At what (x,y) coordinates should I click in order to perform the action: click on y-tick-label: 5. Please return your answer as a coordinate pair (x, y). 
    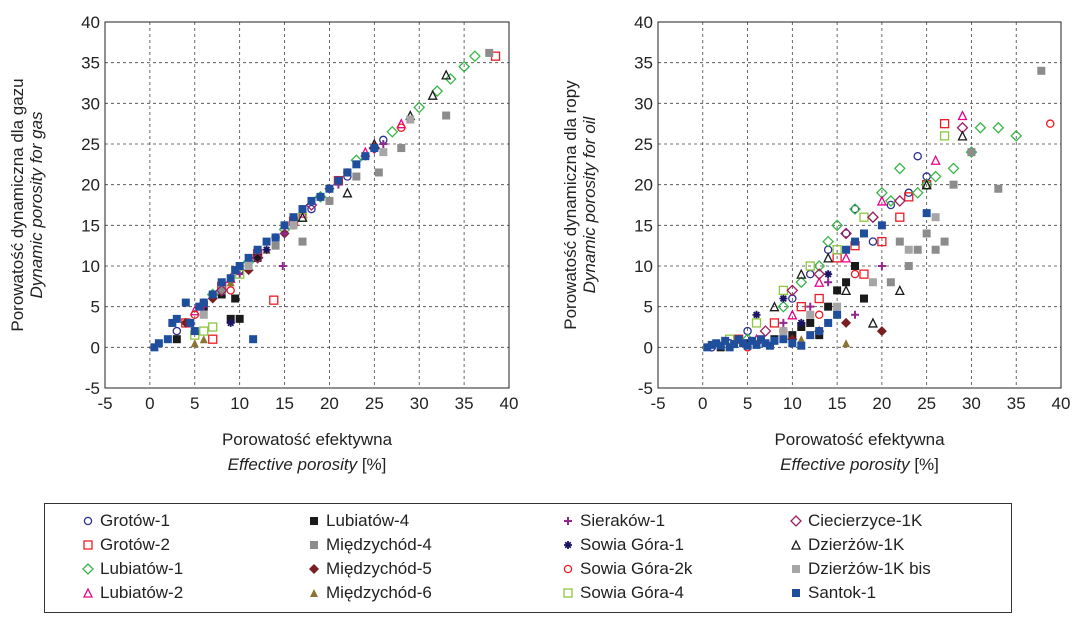
    Looking at the image, I should click on (648, 307).